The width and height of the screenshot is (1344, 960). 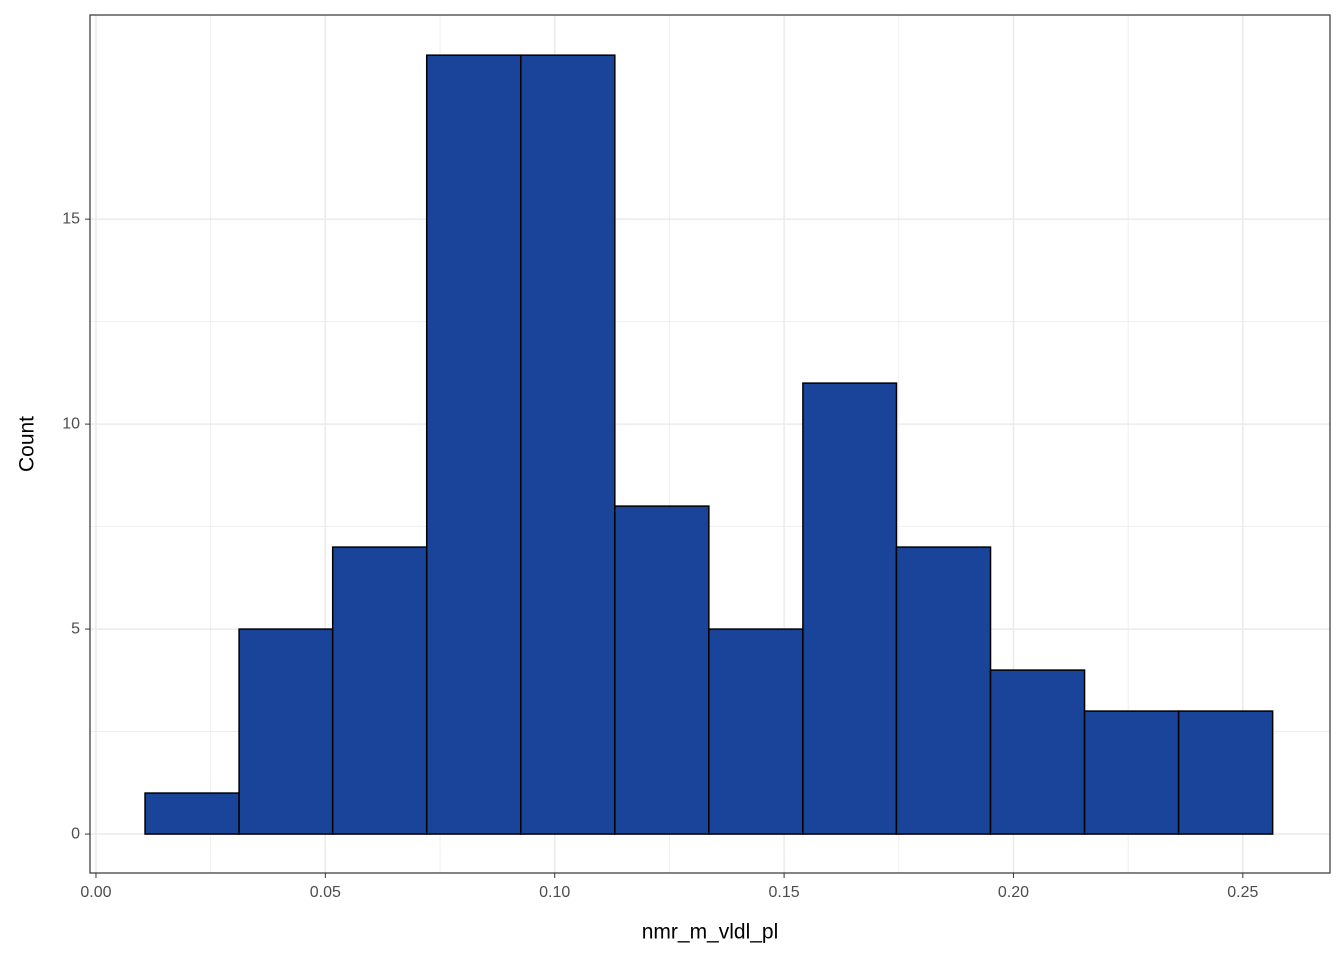 I want to click on y-tick-label: 15, so click(x=71, y=218).